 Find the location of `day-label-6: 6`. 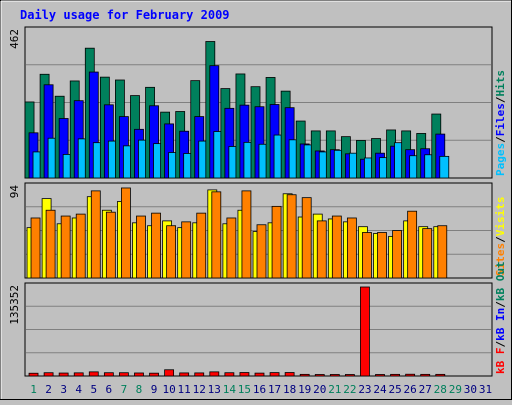

day-label-6: 6 is located at coordinates (109, 389).